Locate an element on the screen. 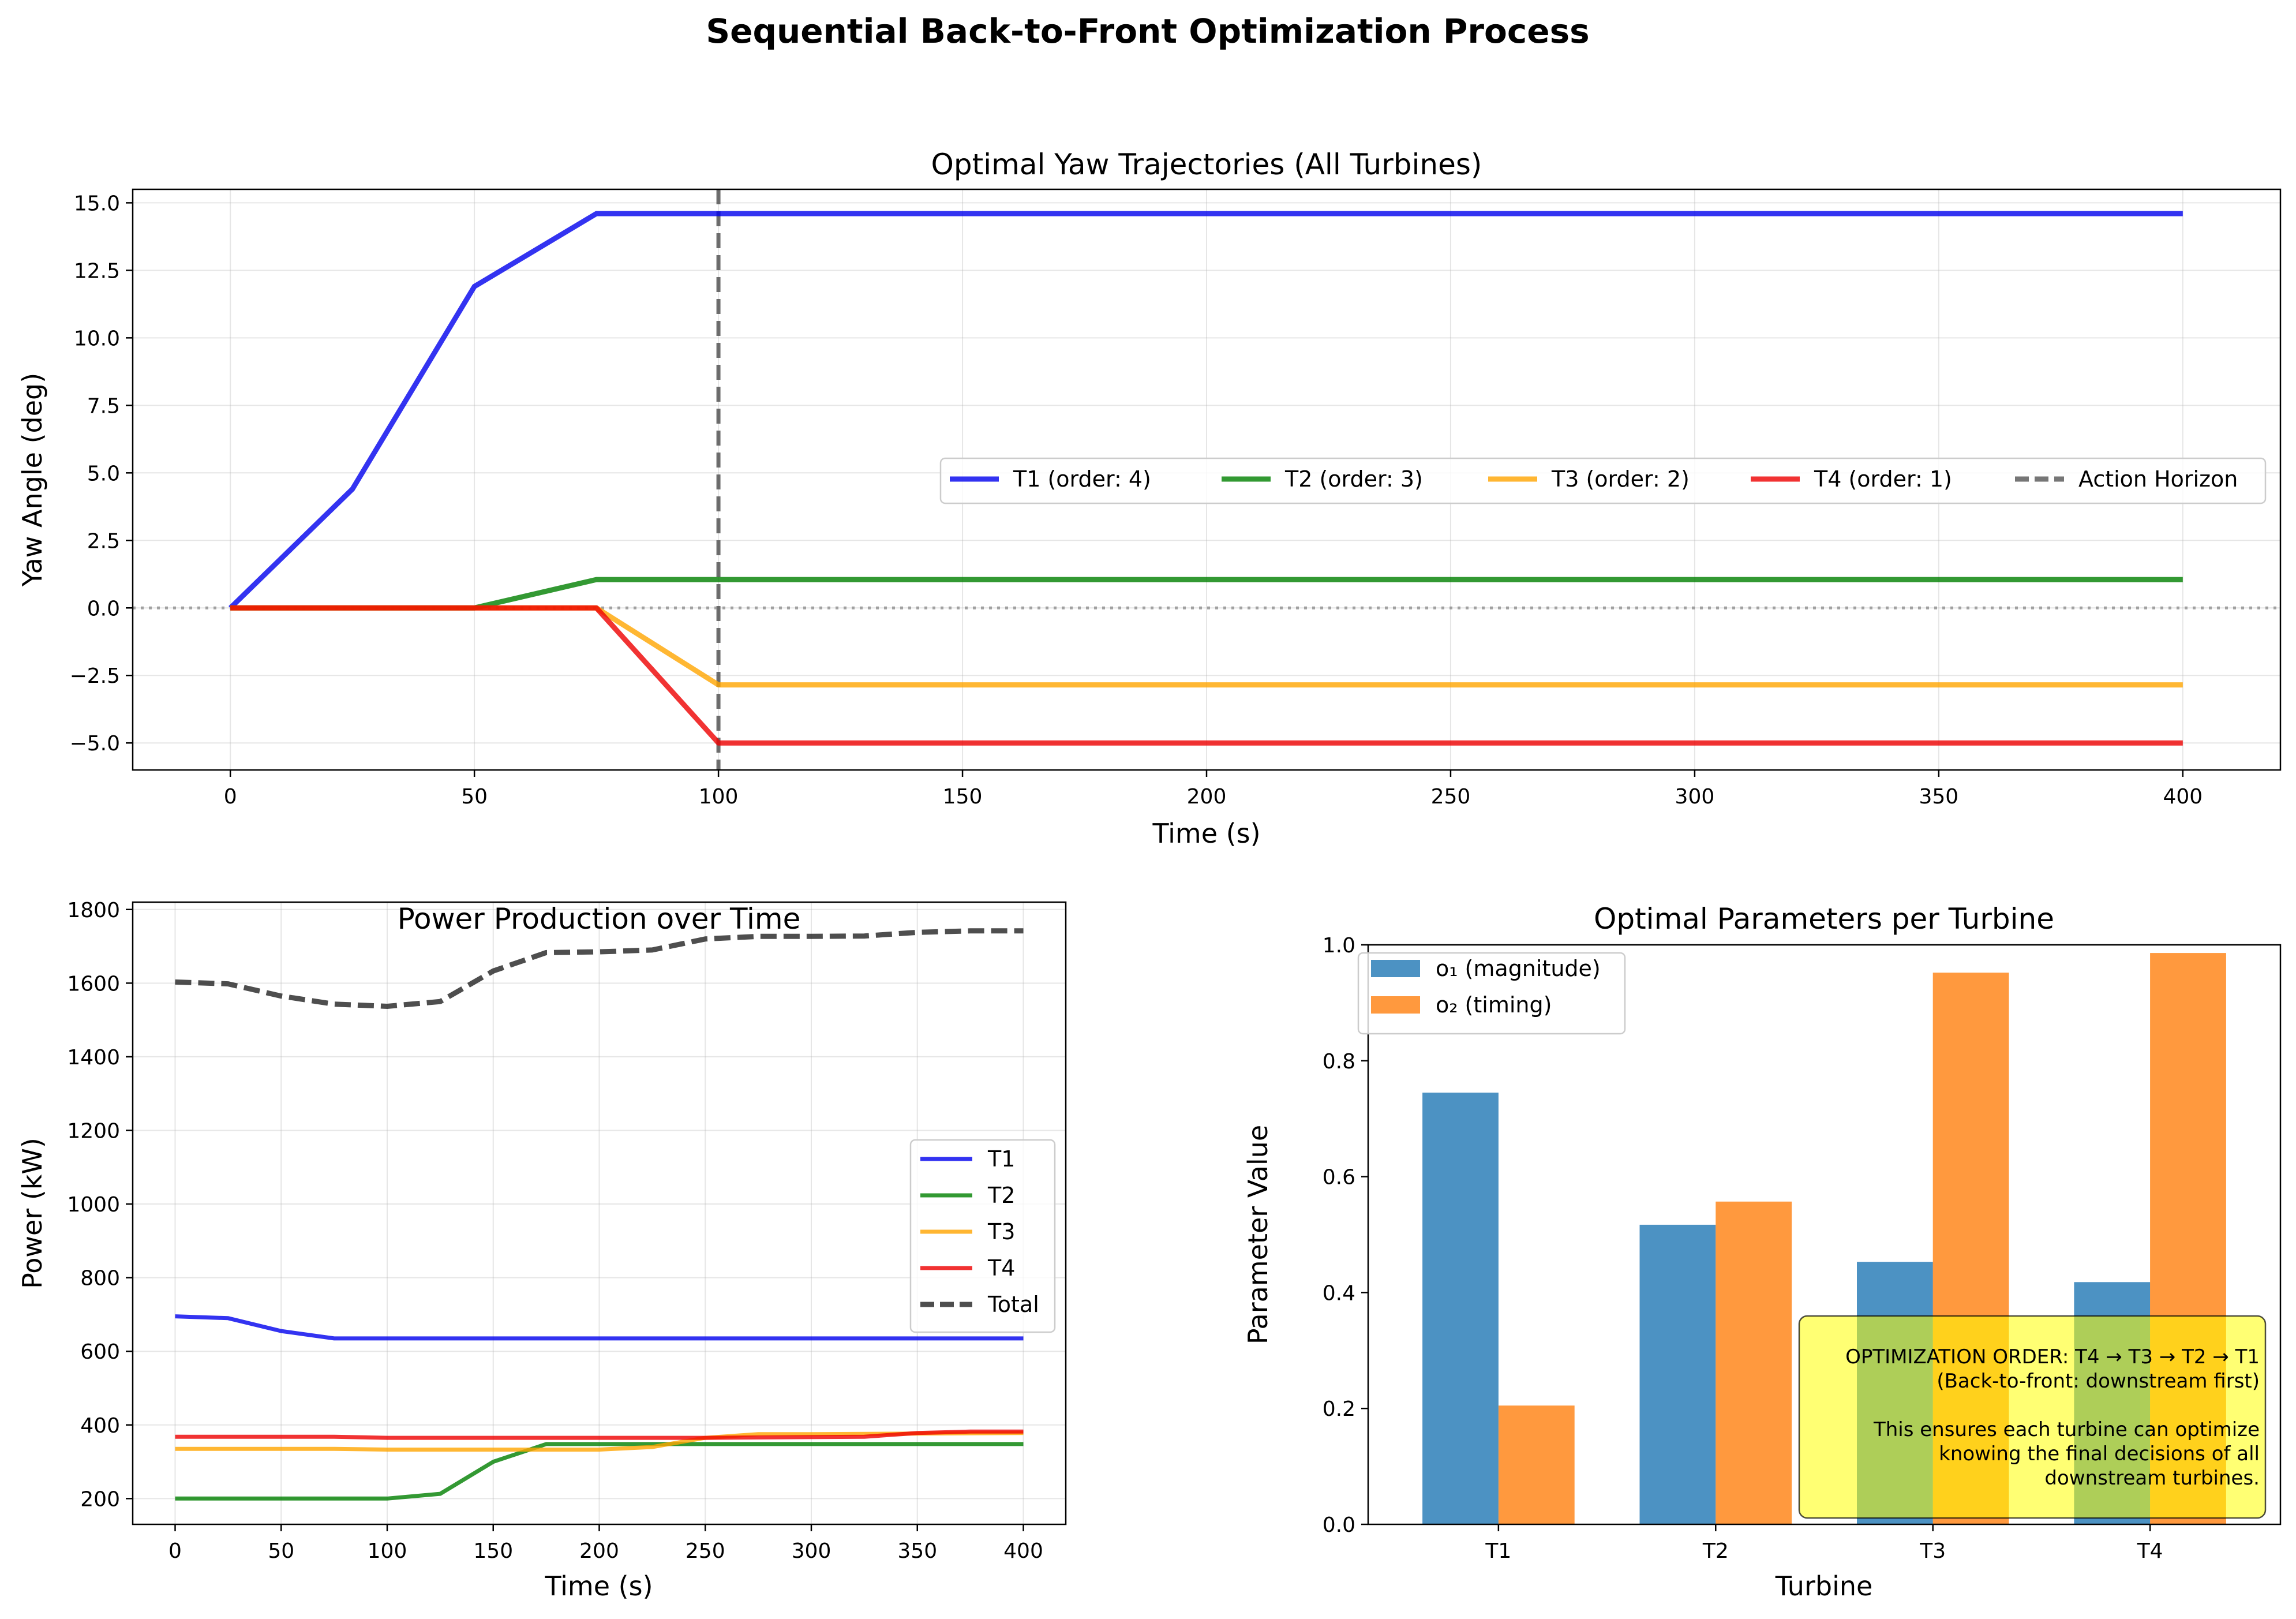 The height and width of the screenshot is (1619, 2296). y-tick-label: 400 is located at coordinates (100, 1426).